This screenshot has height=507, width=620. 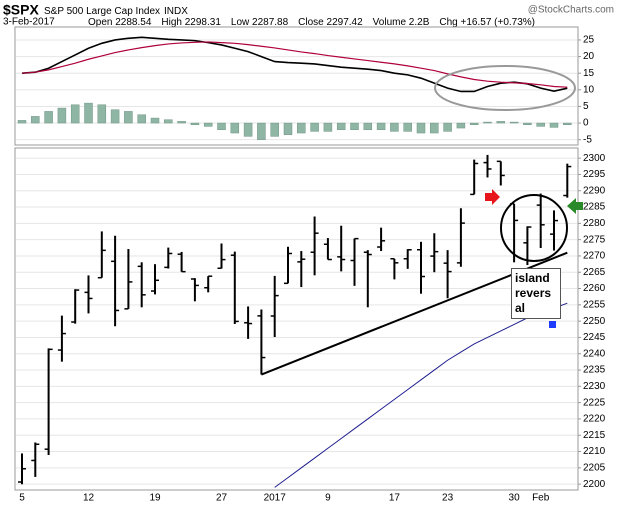 What do you see at coordinates (89, 498) in the screenshot?
I see `x-tick-label: 12` at bounding box center [89, 498].